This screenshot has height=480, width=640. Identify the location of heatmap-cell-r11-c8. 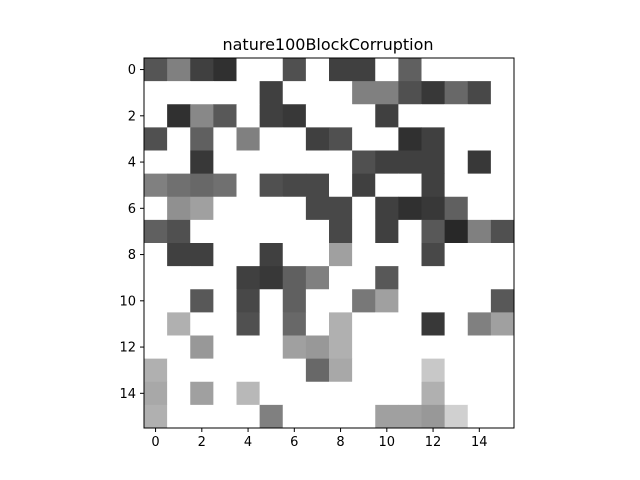
(341, 324).